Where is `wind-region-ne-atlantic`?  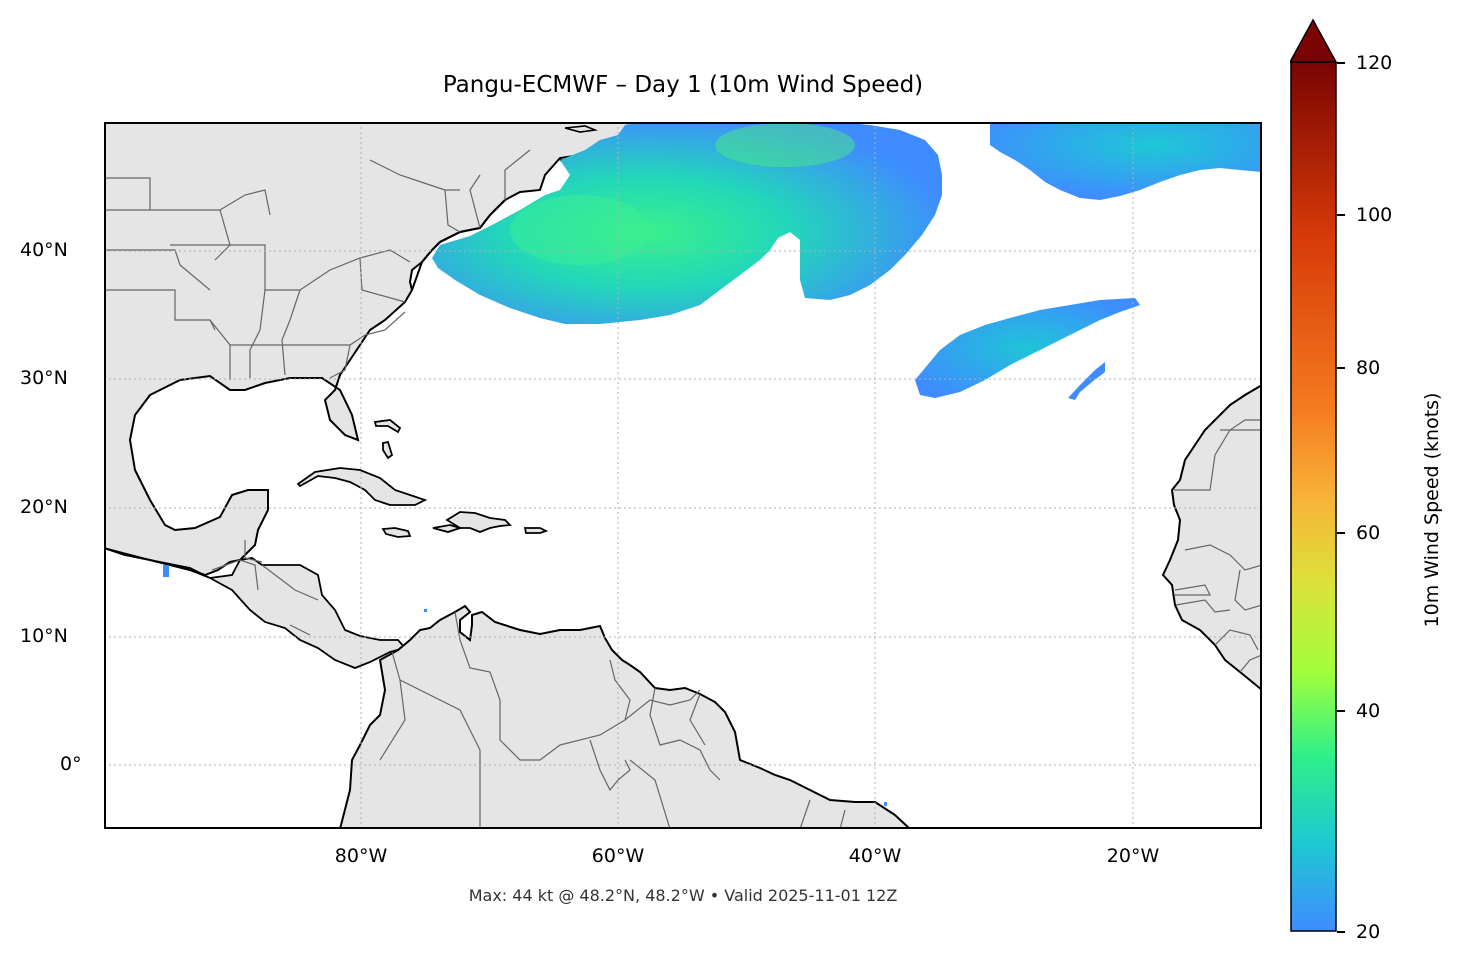
wind-region-ne-atlantic is located at coordinates (1125, 162).